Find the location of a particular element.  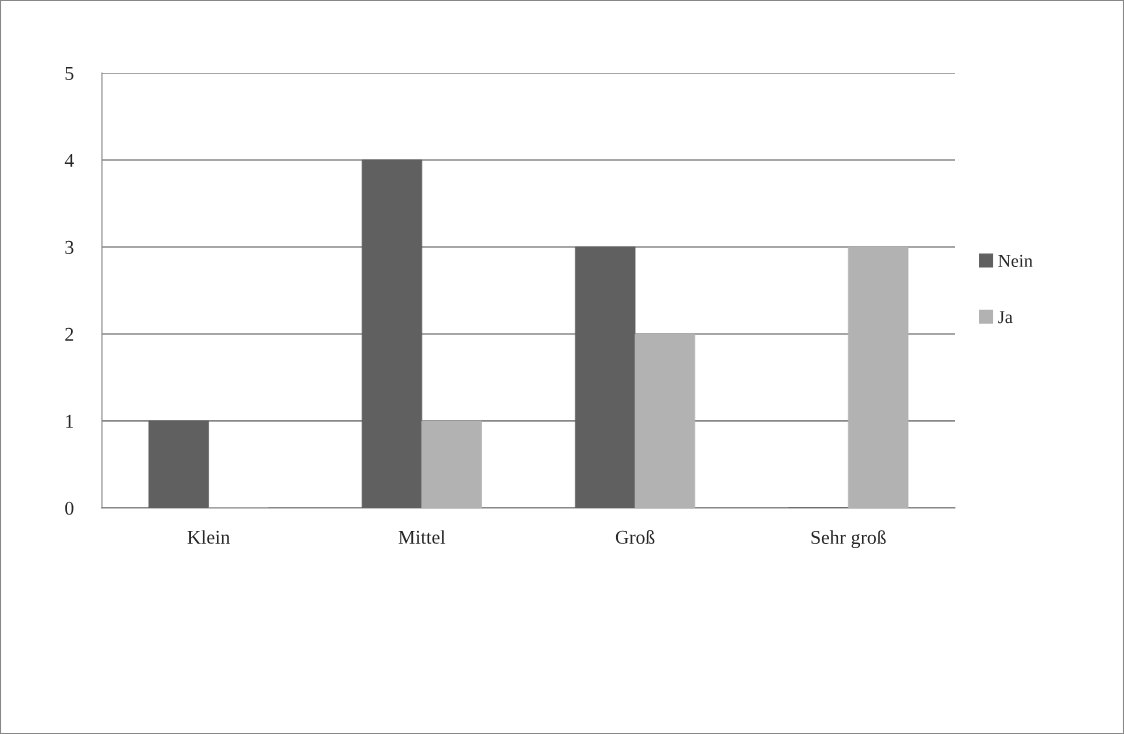

legend-label: Ja is located at coordinates (1005, 317).